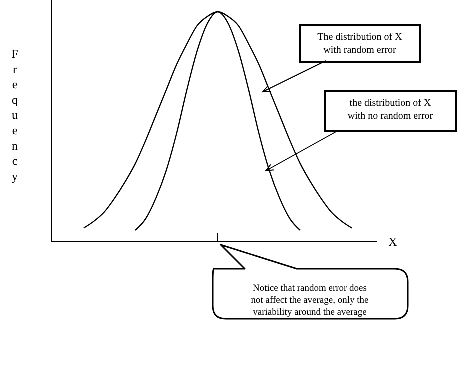 The image size is (460, 374). Describe the element at coordinates (393, 242) in the screenshot. I see `x-axis-title: X` at that location.